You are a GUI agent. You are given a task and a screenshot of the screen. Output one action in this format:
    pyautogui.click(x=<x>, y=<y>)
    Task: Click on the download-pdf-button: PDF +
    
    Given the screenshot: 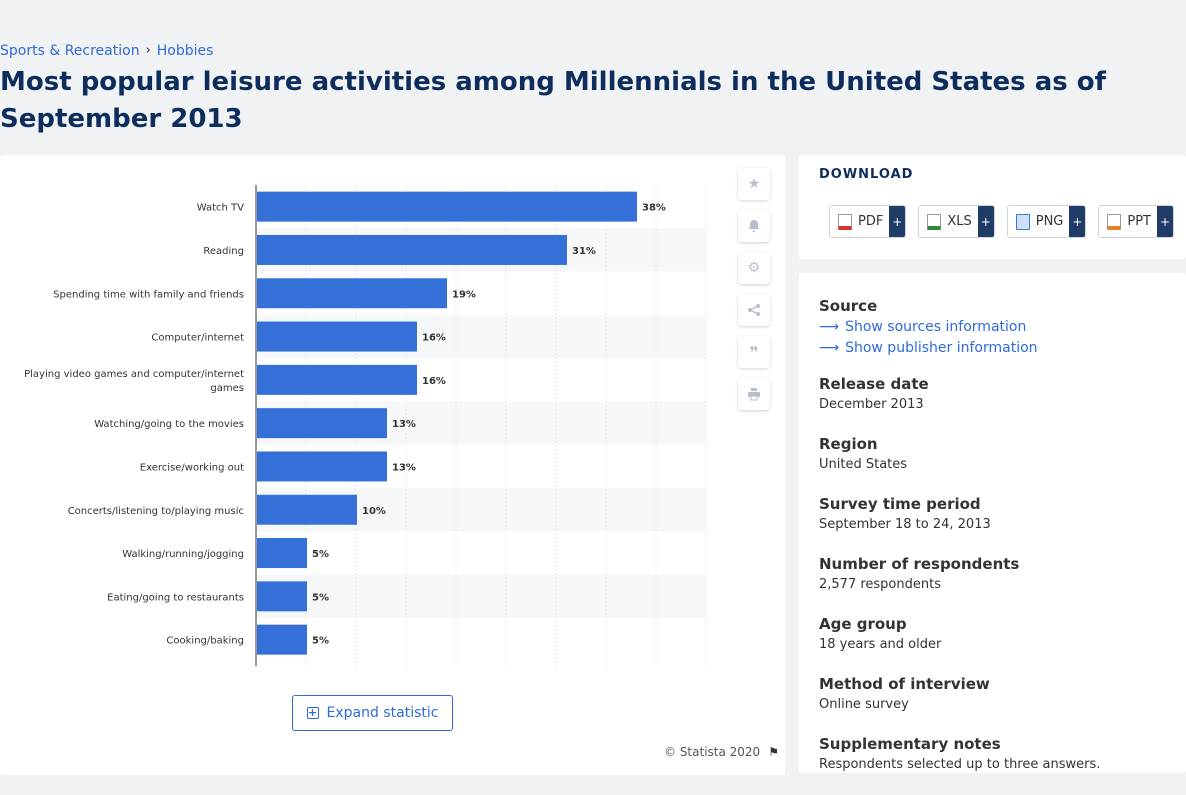 What is the action you would take?
    pyautogui.click(x=868, y=221)
    